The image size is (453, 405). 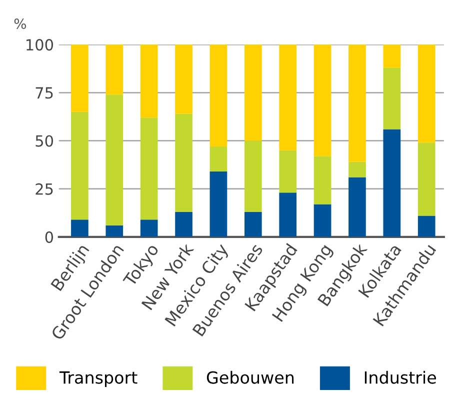 I want to click on y-tick-label: 75, so click(x=44, y=93).